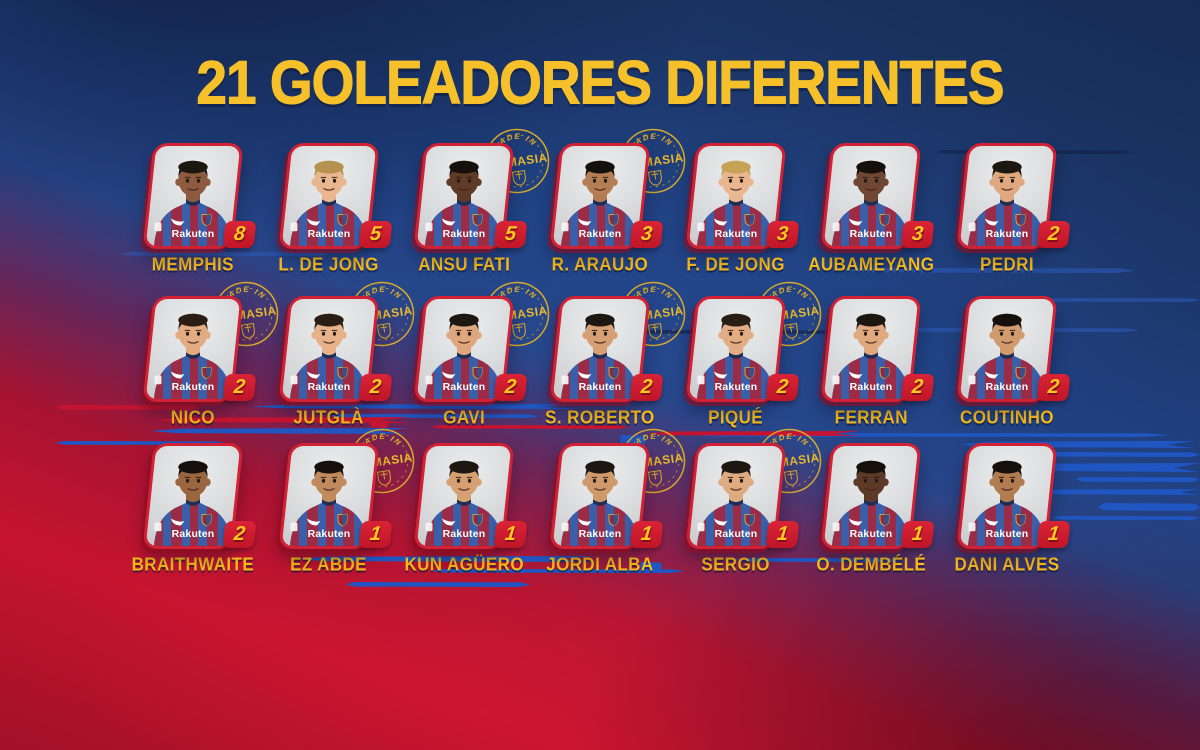 The width and height of the screenshot is (1200, 750). Describe the element at coordinates (239, 234) in the screenshot. I see `goals-count: 8` at that location.